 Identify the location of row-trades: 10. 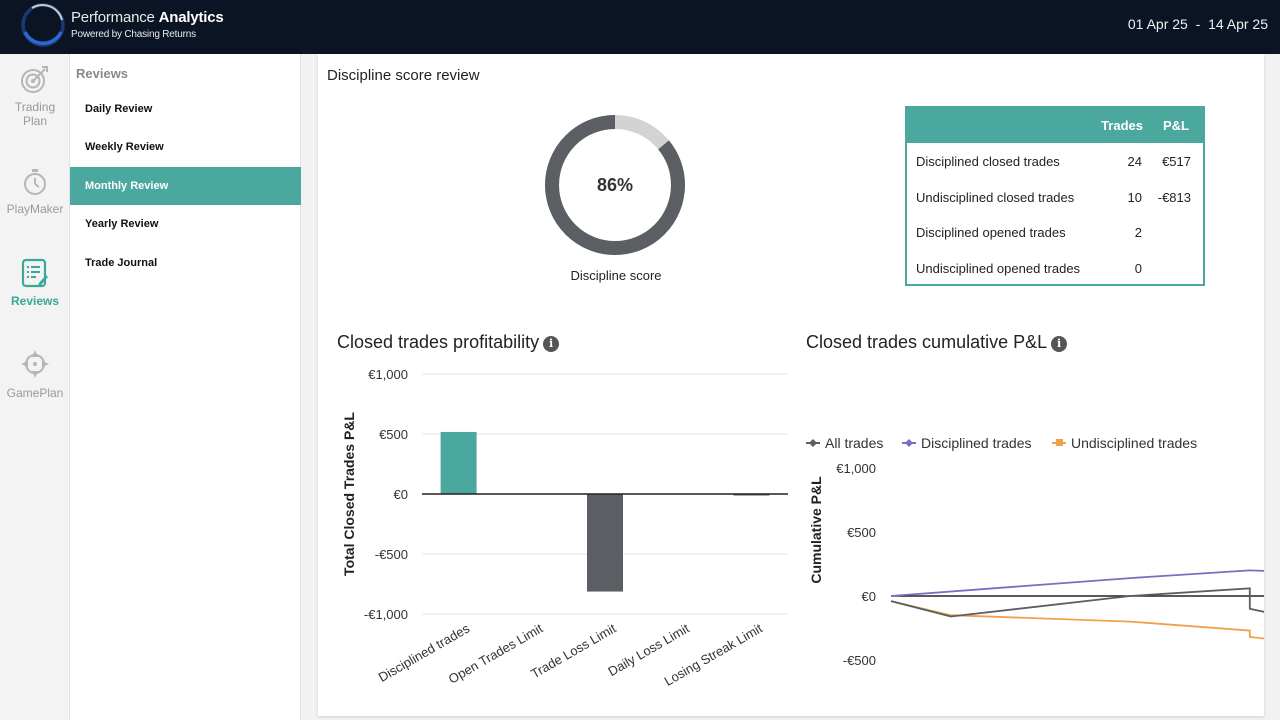
(1134, 197).